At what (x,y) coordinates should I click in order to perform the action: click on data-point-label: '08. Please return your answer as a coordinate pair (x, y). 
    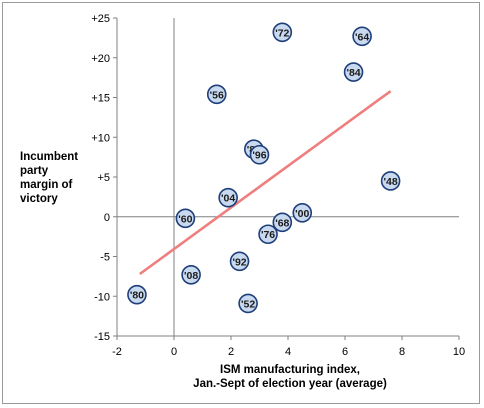
    Looking at the image, I should click on (191, 276).